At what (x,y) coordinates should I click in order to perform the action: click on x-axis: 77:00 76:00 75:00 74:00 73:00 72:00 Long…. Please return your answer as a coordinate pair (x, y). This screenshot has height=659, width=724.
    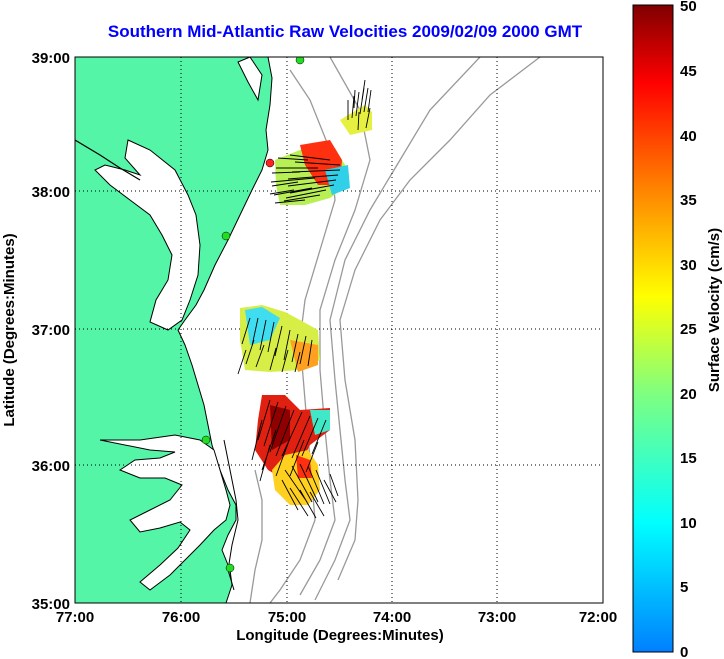
    Looking at the image, I should click on (336, 626).